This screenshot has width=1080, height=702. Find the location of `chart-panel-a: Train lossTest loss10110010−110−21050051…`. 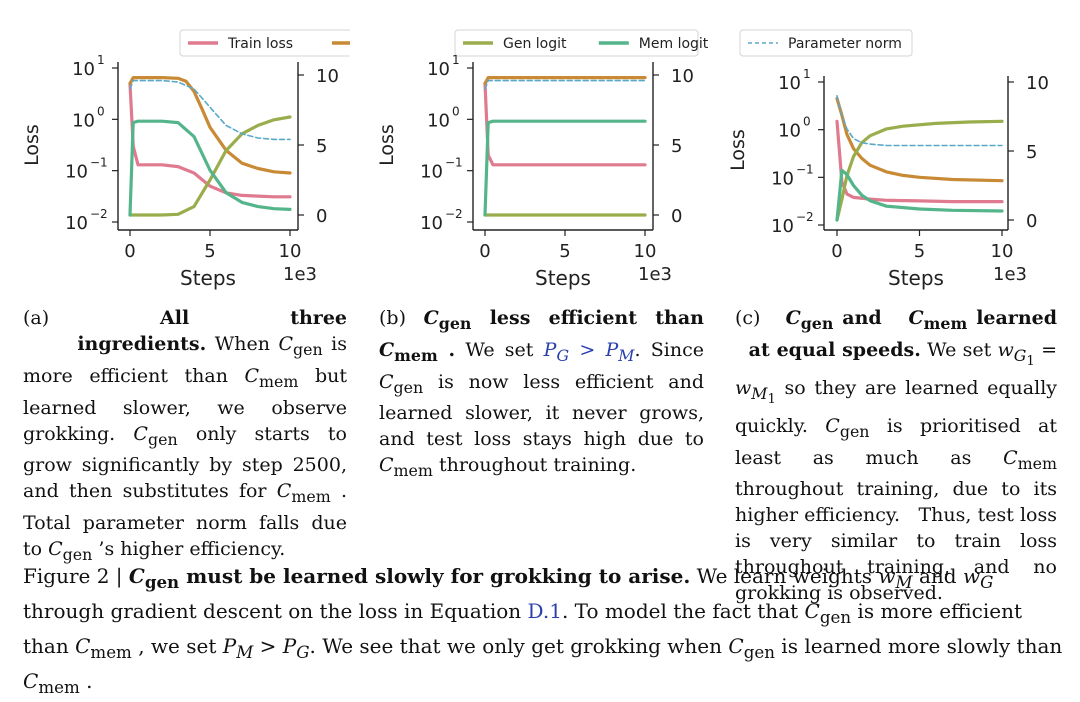

chart-panel-a: Train lossTest loss10110010−110−21050051… is located at coordinates (175, 150).